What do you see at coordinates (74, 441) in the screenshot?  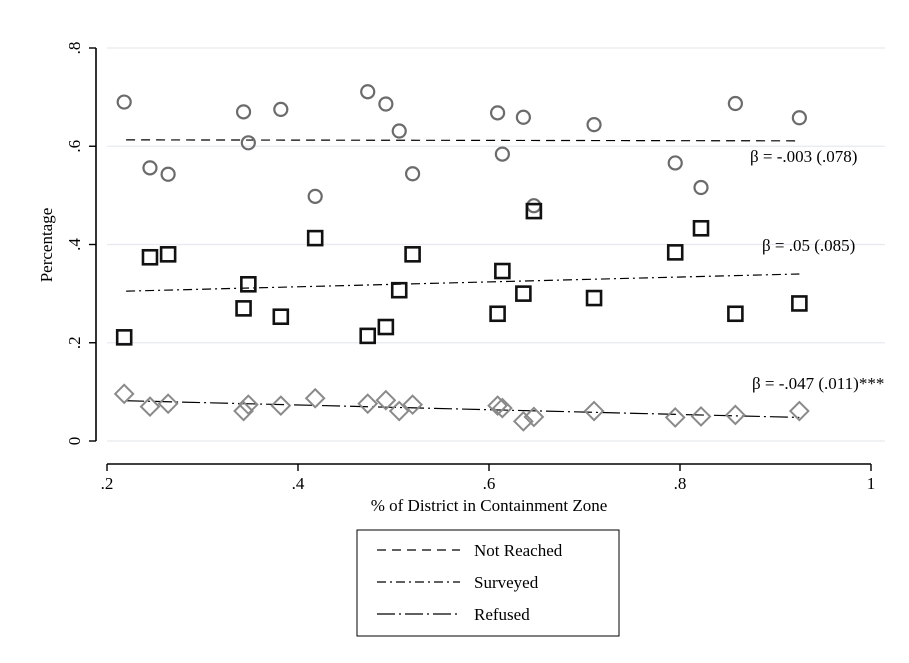 I see `y-tick-label-0: 0` at bounding box center [74, 441].